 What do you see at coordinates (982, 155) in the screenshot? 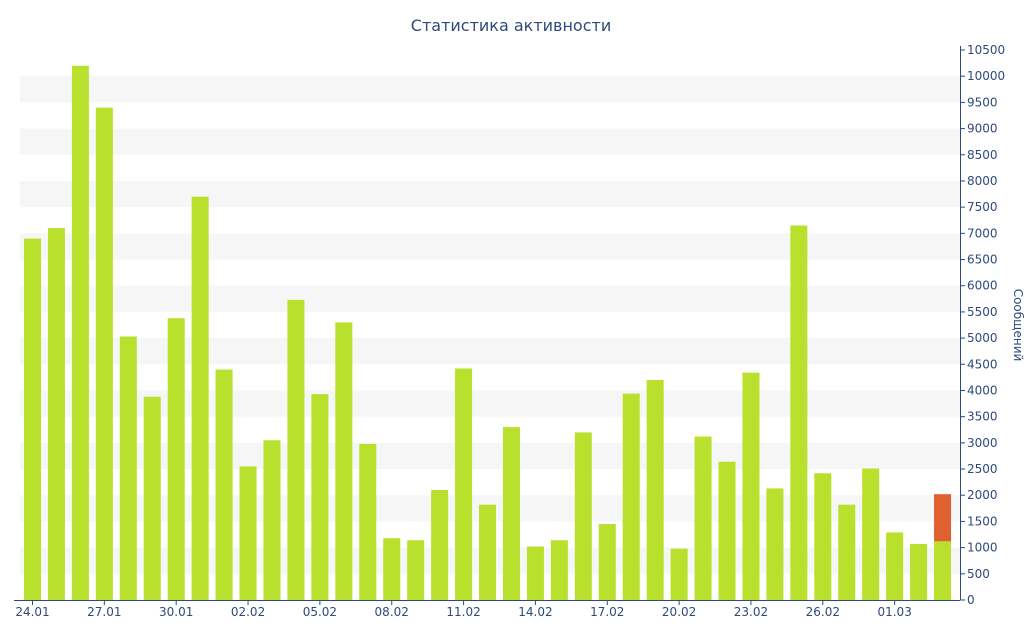
I see `y-tick-label: 8500` at bounding box center [982, 155].